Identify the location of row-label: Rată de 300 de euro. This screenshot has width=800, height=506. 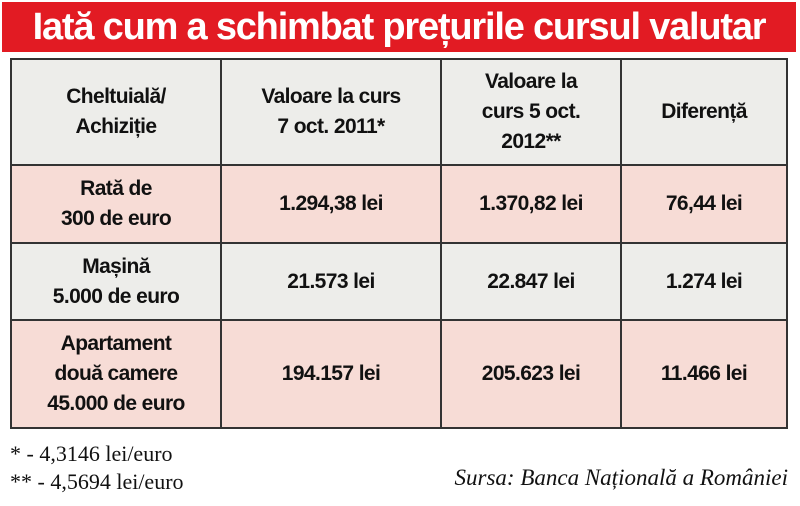
(116, 204).